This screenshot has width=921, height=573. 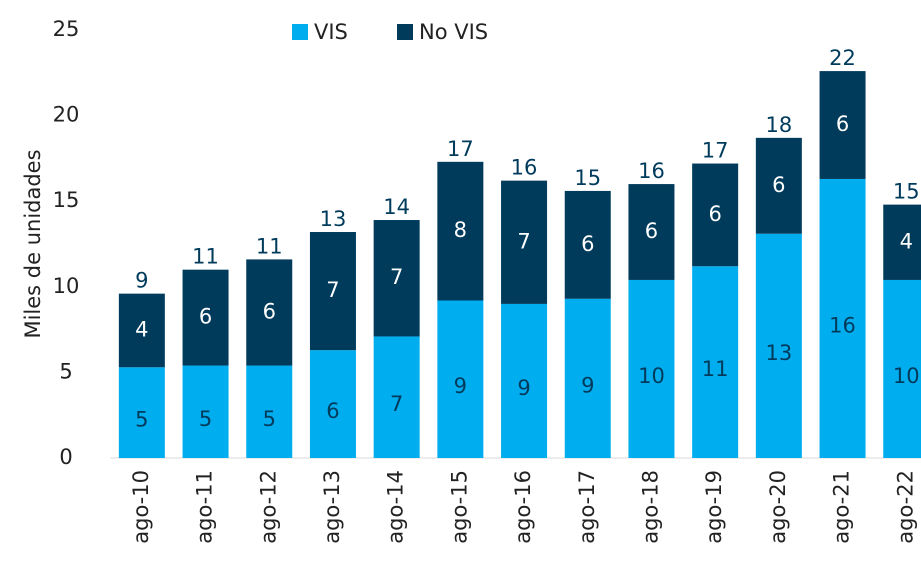 I want to click on total-label: 9, so click(x=141, y=281).